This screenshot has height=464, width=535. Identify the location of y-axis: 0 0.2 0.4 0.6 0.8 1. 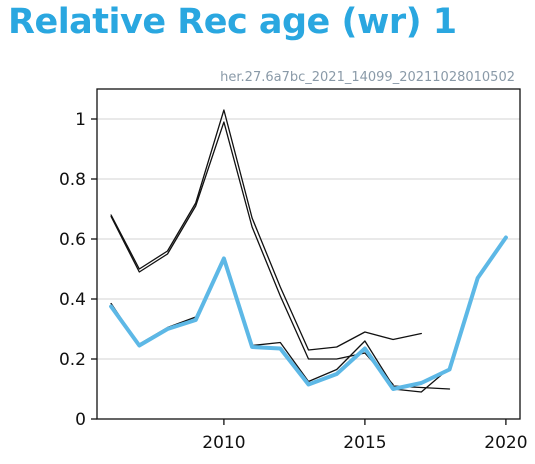
(78, 270).